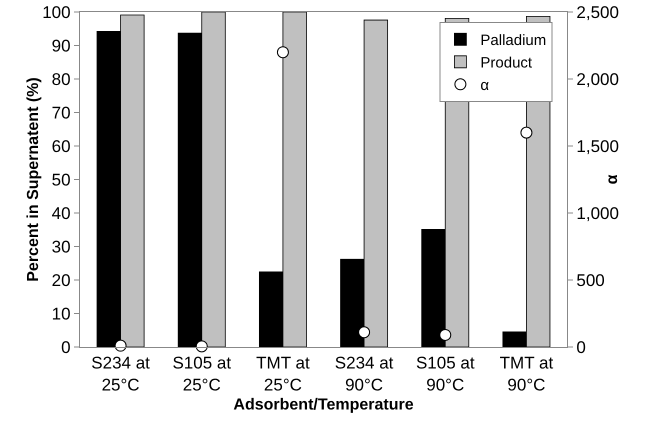 The image size is (647, 437). I want to click on x-tick-label: S105 at 90°C, so click(445, 373).